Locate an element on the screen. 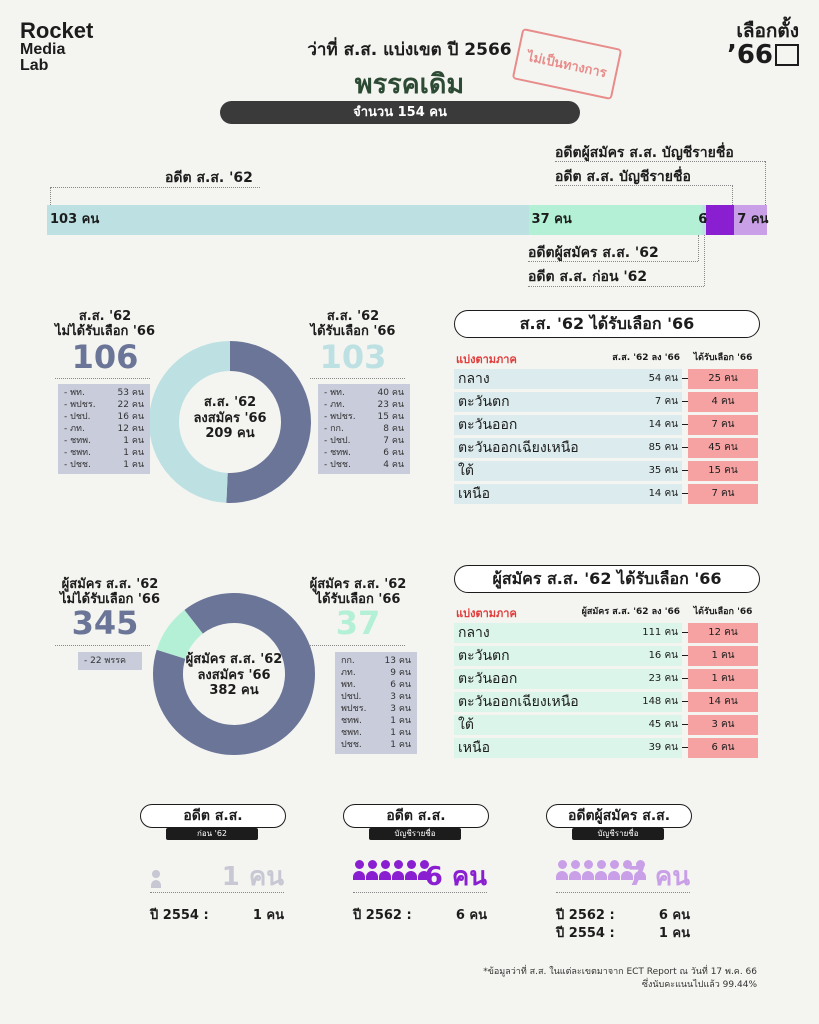 This screenshot has height=1024, width=819. list-row: - ชทพ. 6 คน is located at coordinates (364, 453).